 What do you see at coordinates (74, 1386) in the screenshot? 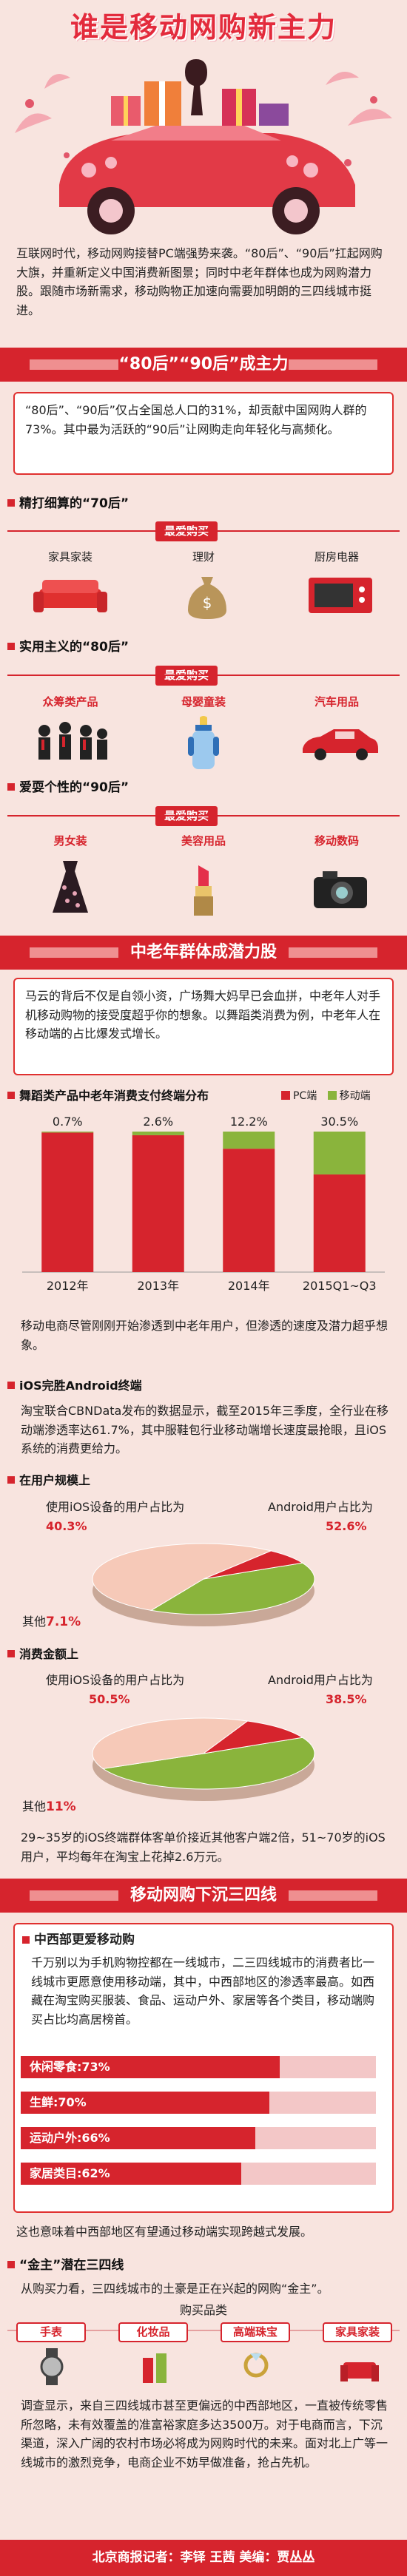
I see `ios-heading: iOS完胜Android终端` at bounding box center [74, 1386].